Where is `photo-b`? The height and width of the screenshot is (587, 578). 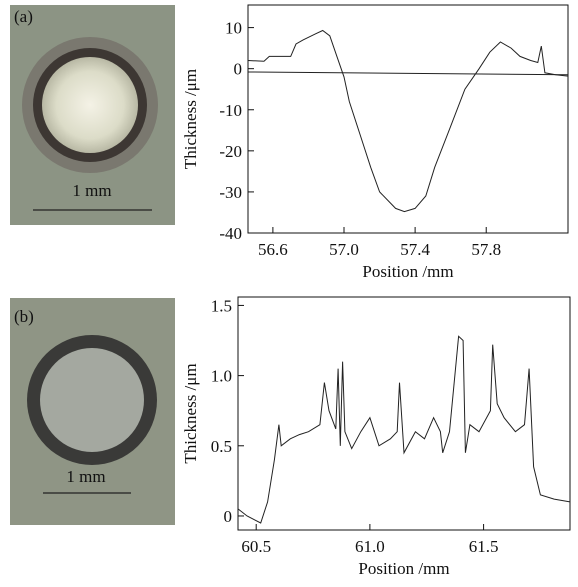 photo-b is located at coordinates (92, 411).